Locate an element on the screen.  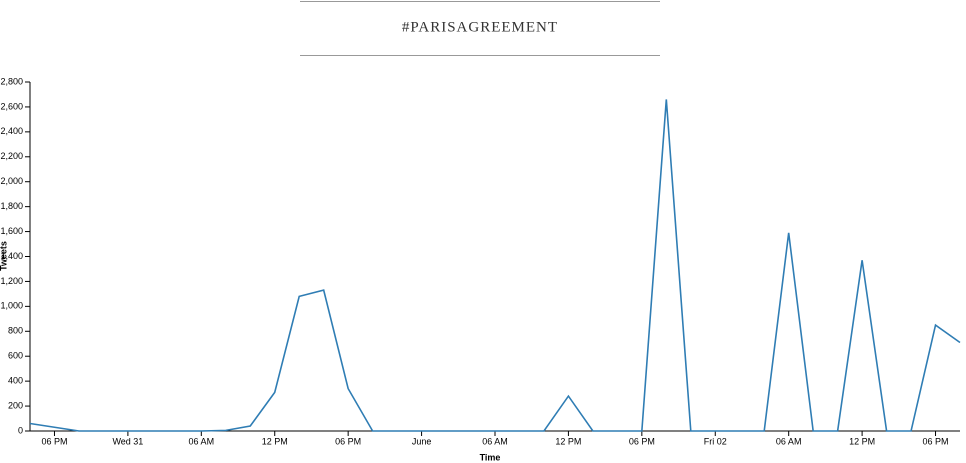
y-tick-label: 1,200 is located at coordinates (11, 281).